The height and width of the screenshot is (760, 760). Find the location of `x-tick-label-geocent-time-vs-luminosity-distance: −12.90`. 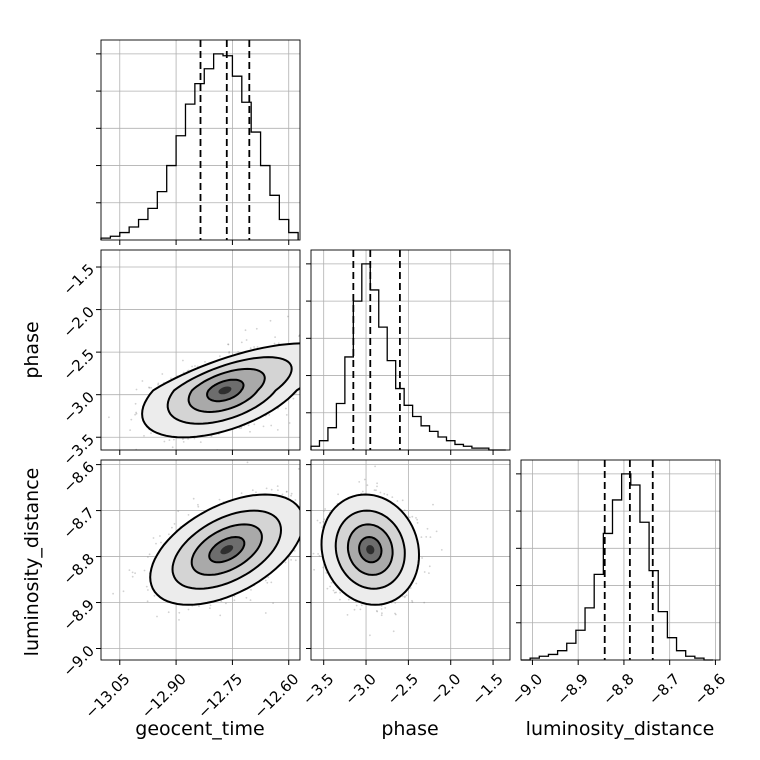

x-tick-label-geocent-time-vs-luminosity-distance: −12.90 is located at coordinates (164, 696).